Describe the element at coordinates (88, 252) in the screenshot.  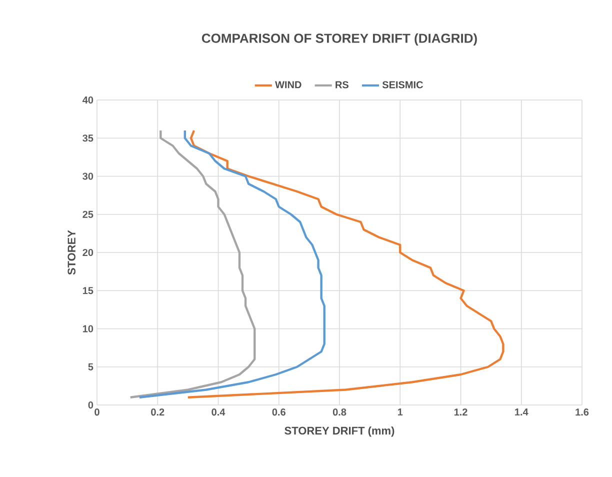
I see `y-tick-label: 20` at that location.